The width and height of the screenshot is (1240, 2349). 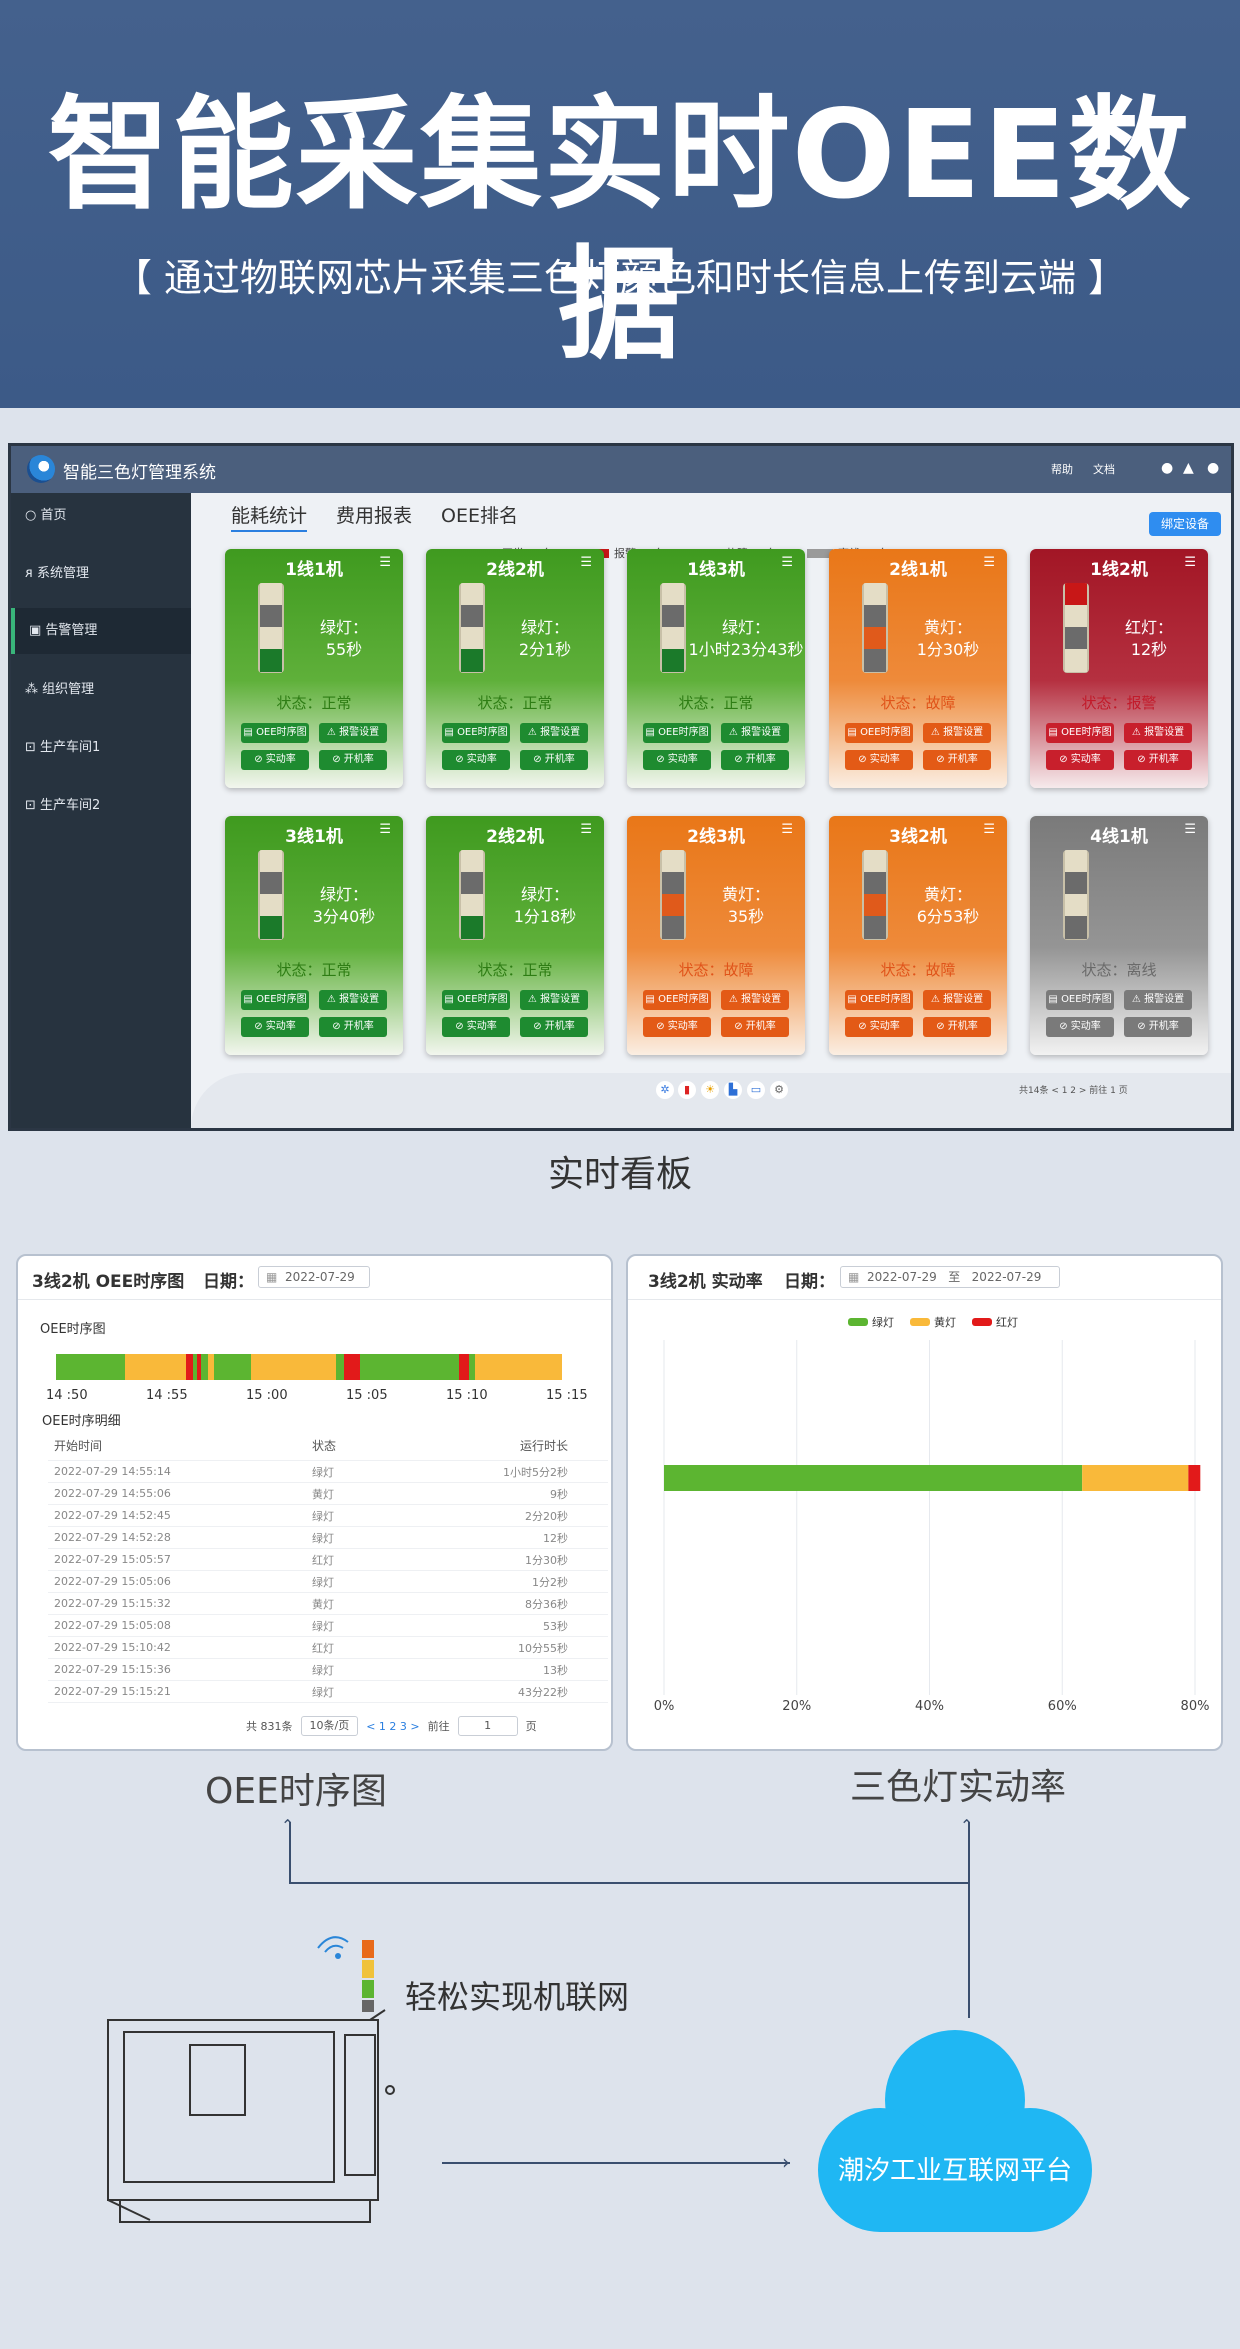 I want to click on light-icon: ▮, so click(x=687, y=1090).